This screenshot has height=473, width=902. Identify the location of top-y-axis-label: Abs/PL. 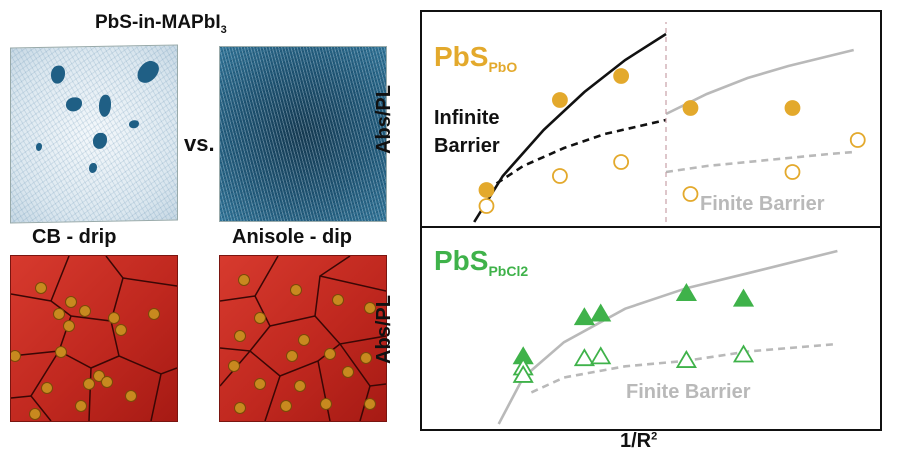
(383, 119).